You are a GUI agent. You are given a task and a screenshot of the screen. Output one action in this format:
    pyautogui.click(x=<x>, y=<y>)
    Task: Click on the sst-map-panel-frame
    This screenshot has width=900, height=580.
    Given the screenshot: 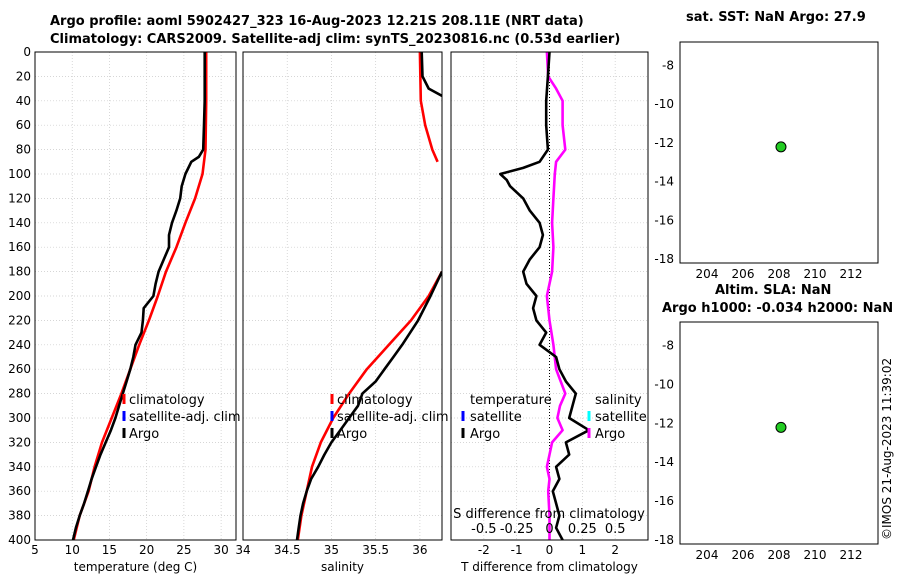 What is the action you would take?
    pyautogui.click(x=779, y=152)
    